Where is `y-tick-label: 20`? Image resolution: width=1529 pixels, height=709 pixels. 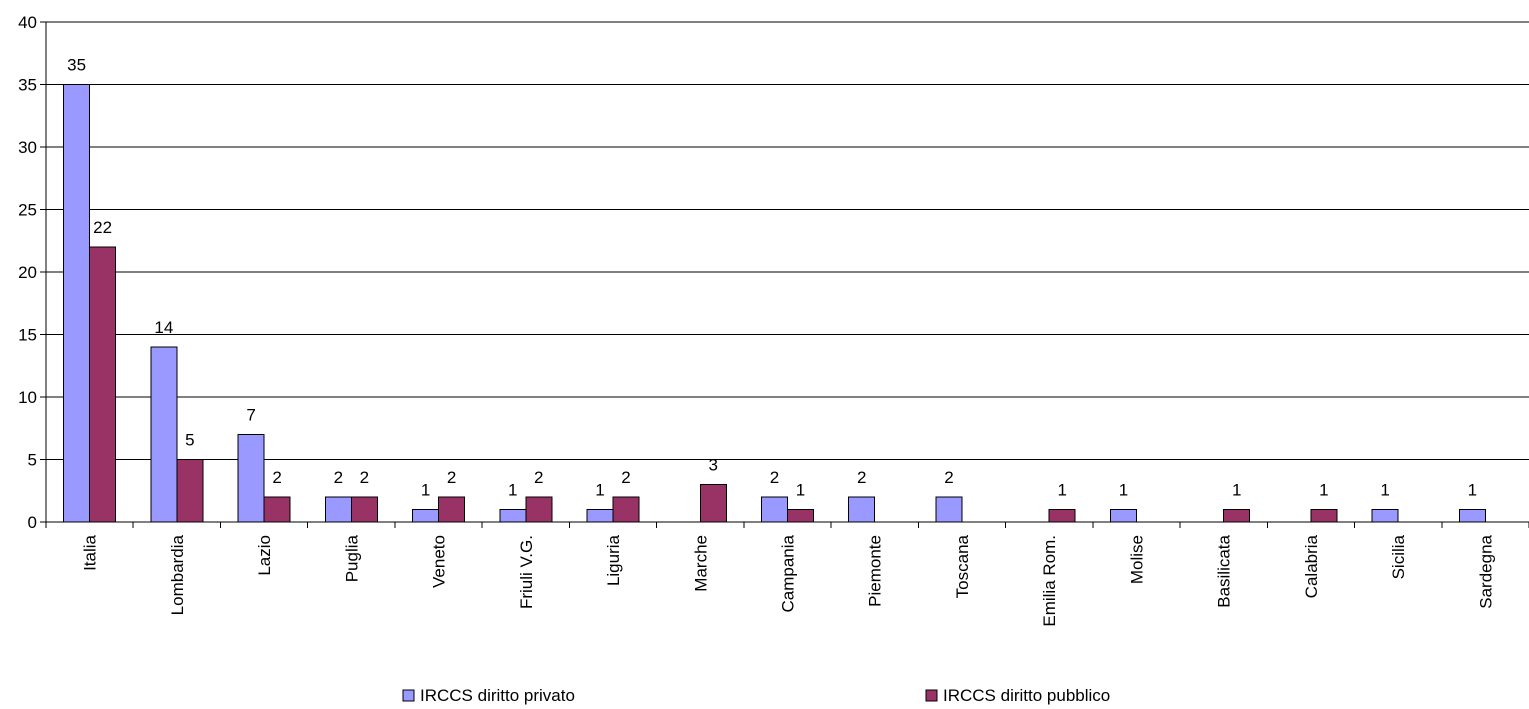 y-tick-label: 20 is located at coordinates (27, 272).